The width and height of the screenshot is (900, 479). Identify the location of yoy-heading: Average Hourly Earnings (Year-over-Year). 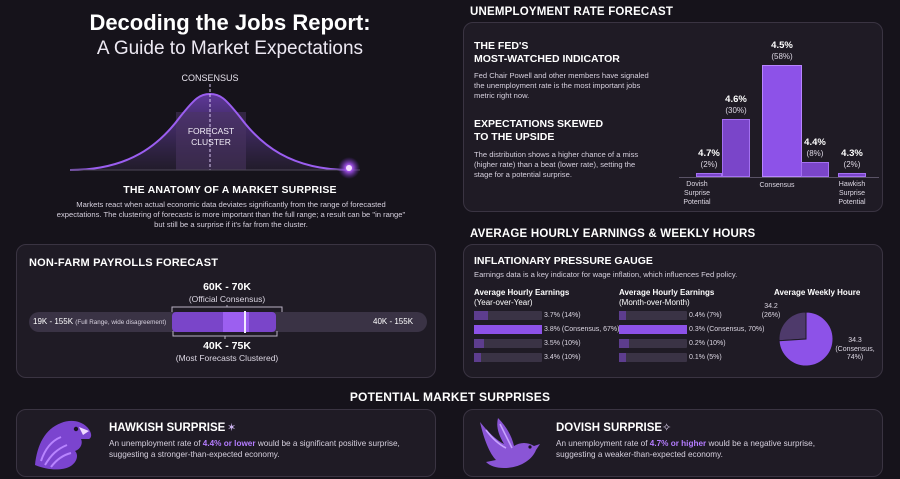
(521, 298).